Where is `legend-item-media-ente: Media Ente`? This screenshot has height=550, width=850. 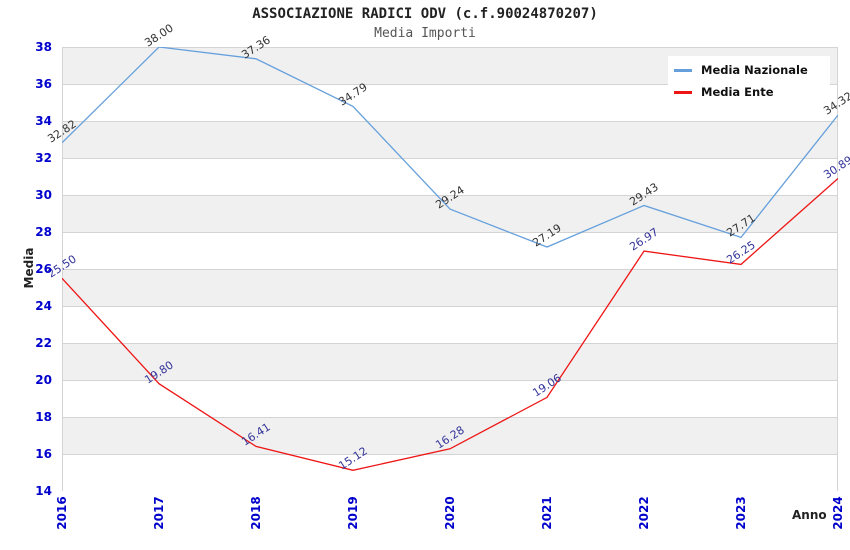
legend-item-media-ente: Media Ente is located at coordinates (749, 92).